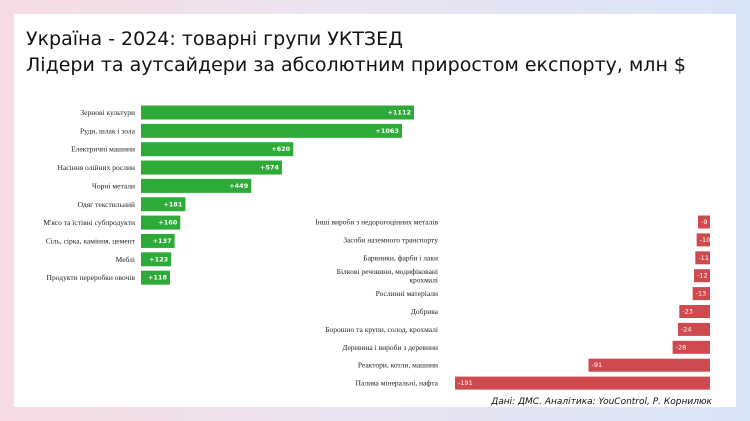 The height and width of the screenshot is (421, 750). What do you see at coordinates (407, 293) in the screenshot?
I see `negative-category-label: Рослинні матеріали` at bounding box center [407, 293].